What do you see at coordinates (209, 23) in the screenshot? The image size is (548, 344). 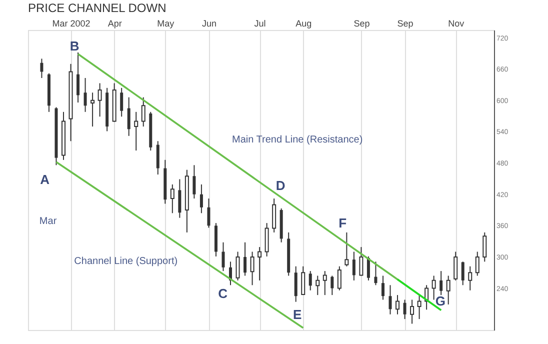 I see `x-tick-label: Jun` at bounding box center [209, 23].